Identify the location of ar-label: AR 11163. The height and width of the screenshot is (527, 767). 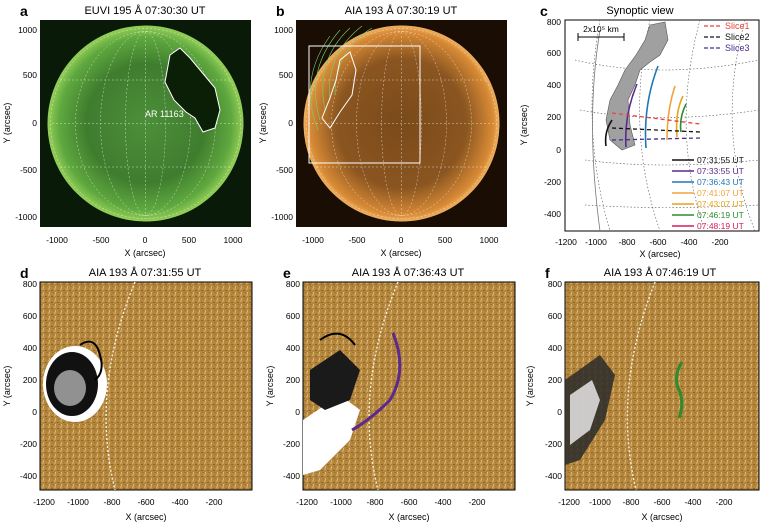
(164, 114).